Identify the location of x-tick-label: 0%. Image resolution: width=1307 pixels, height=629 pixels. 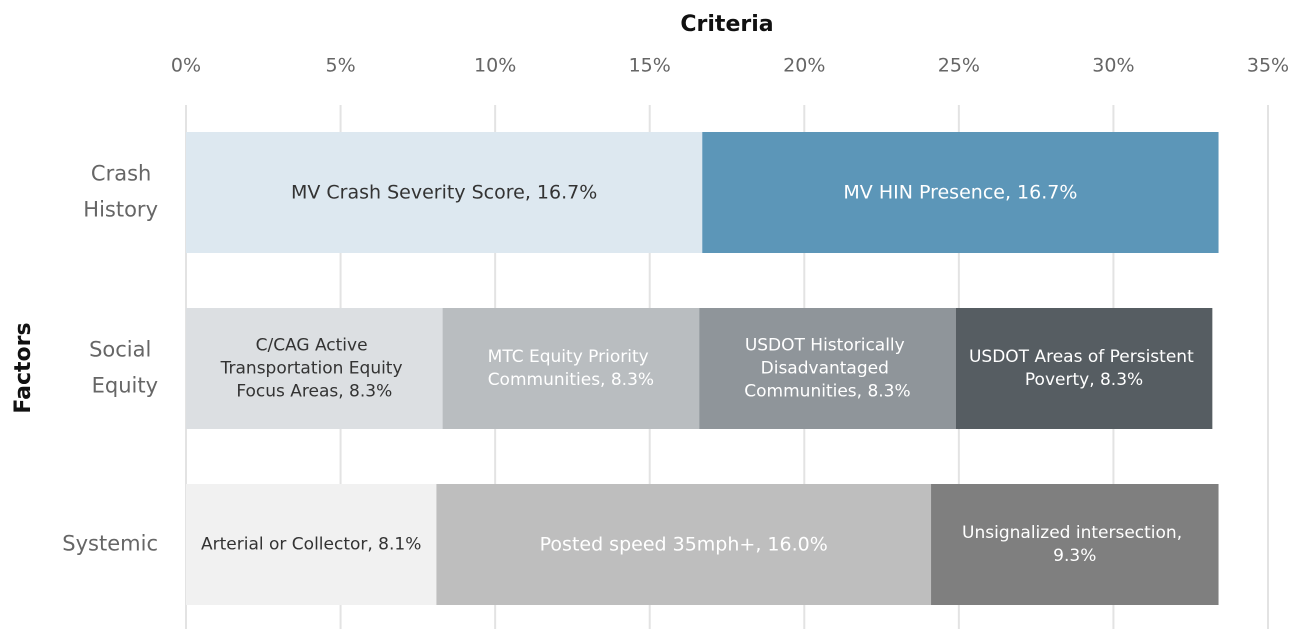
(186, 66).